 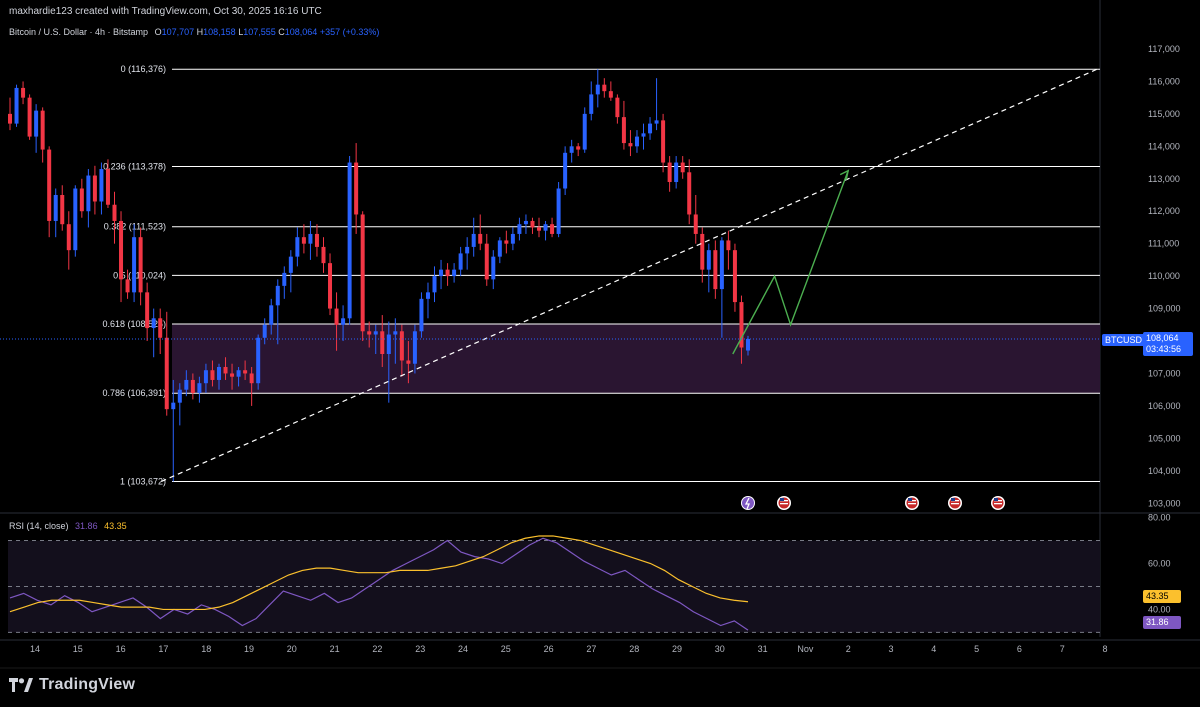 What do you see at coordinates (143, 69) in the screenshot?
I see `fib-label: 0 (116,376)` at bounding box center [143, 69].